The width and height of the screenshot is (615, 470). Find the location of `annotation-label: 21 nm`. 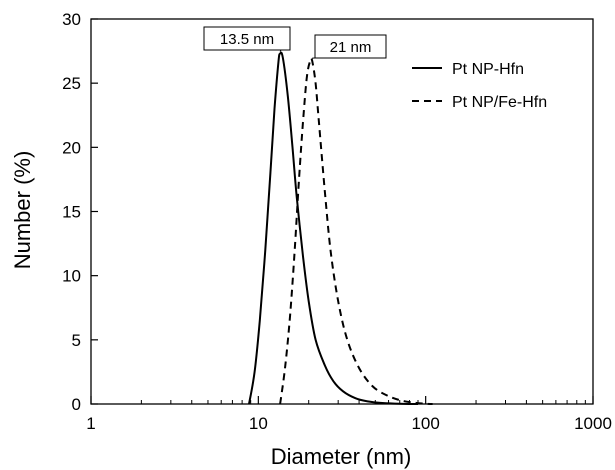

annotation-label: 21 nm is located at coordinates (351, 47).